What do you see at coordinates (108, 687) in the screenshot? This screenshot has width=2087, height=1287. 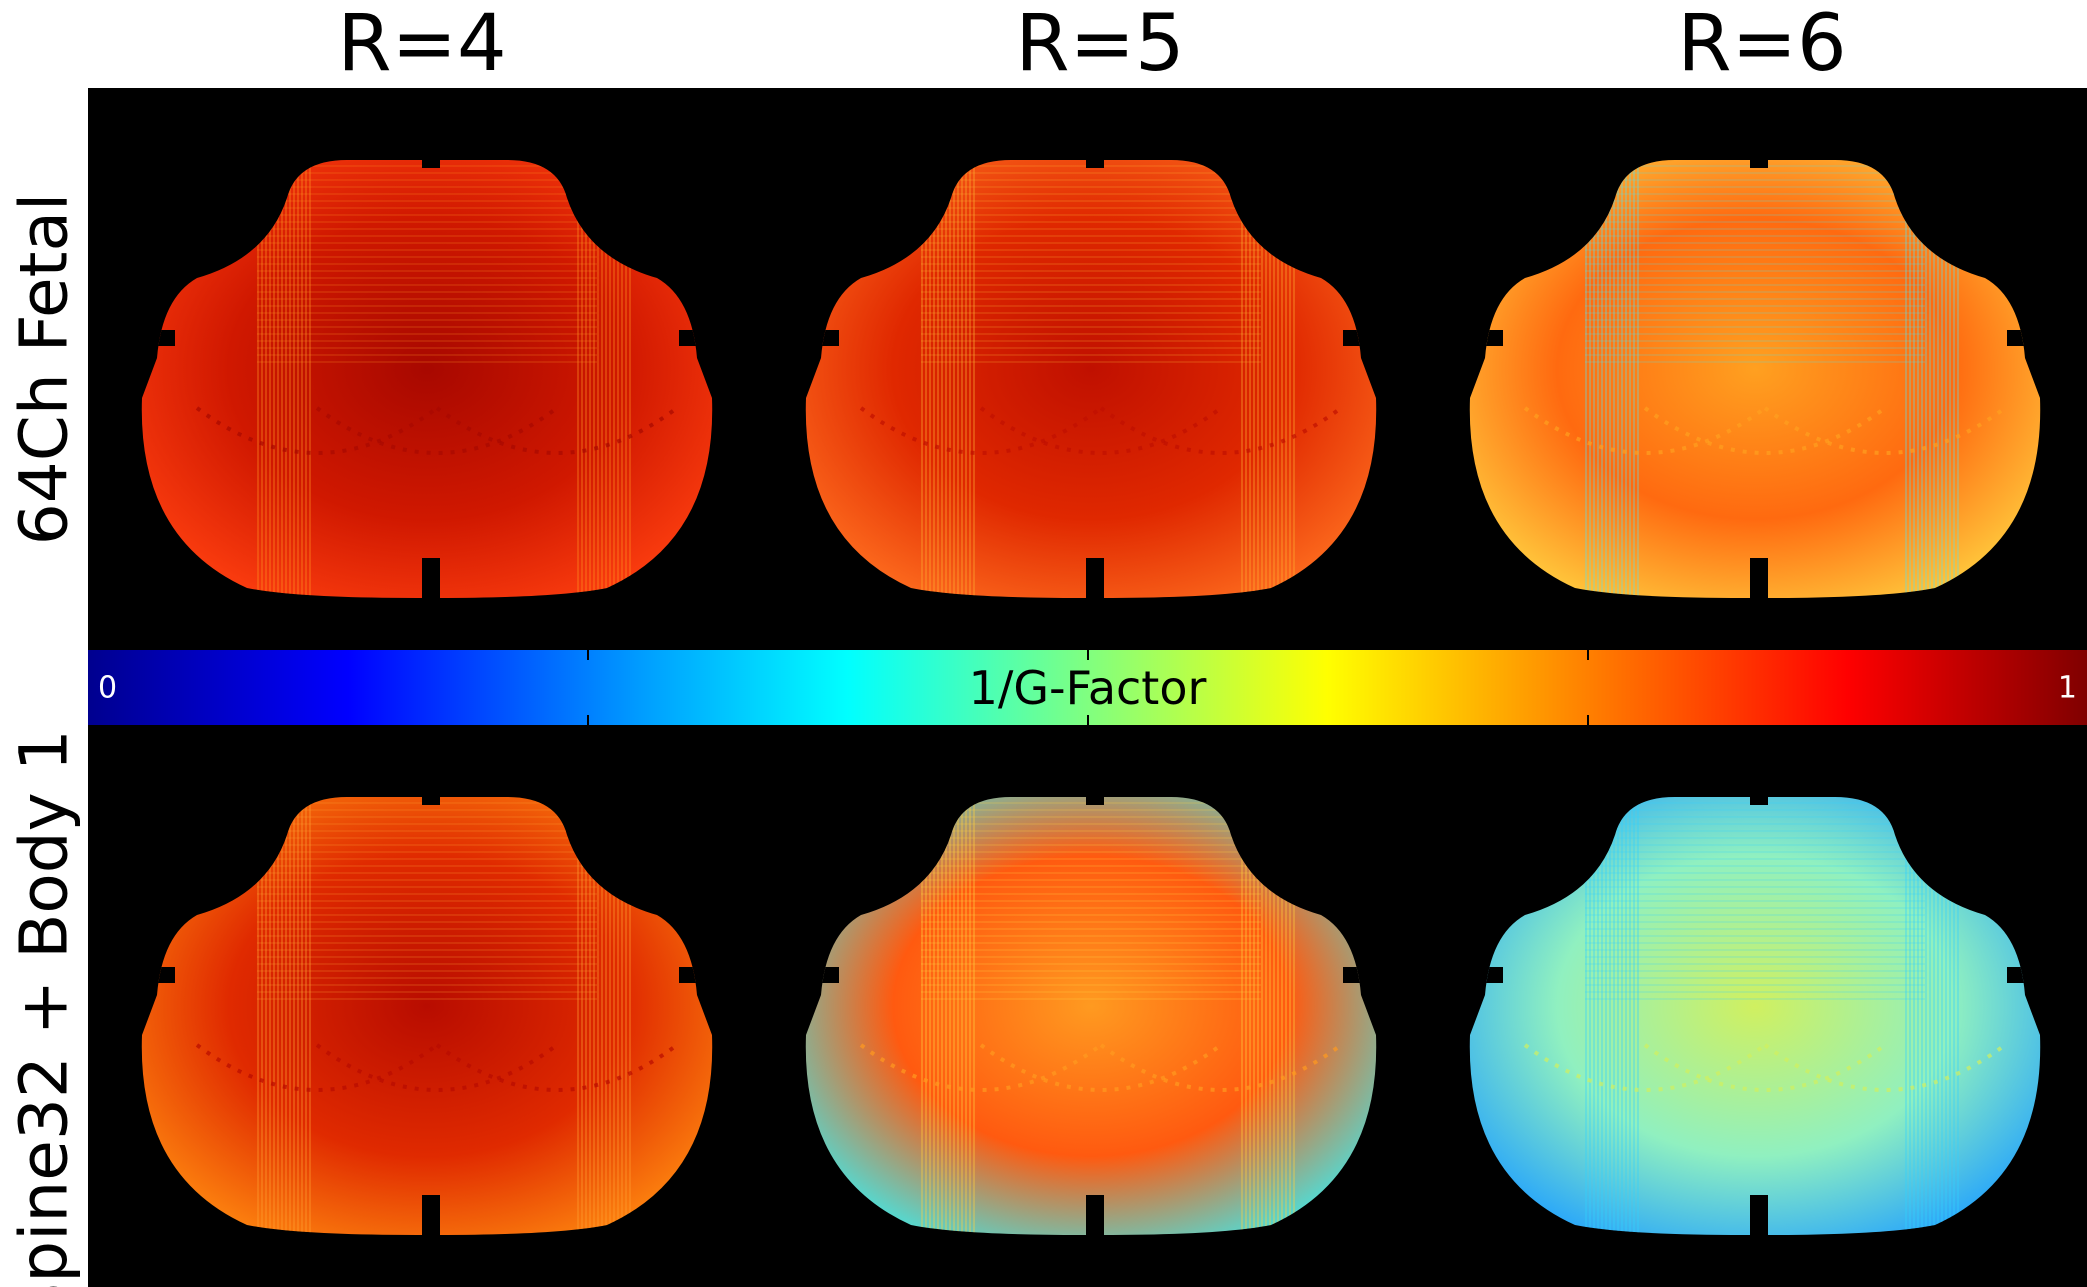 I see `colorbar-min-label: 0` at bounding box center [108, 687].